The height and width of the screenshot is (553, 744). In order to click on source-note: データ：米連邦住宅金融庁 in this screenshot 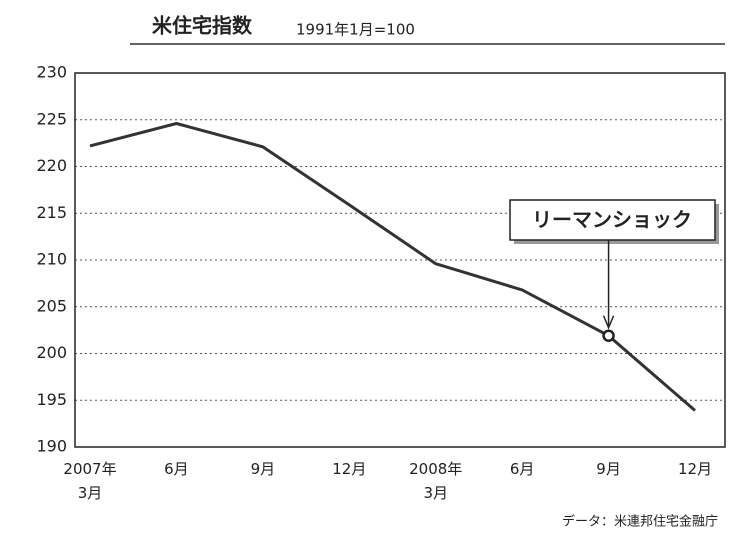, I will do `click(640, 522)`.